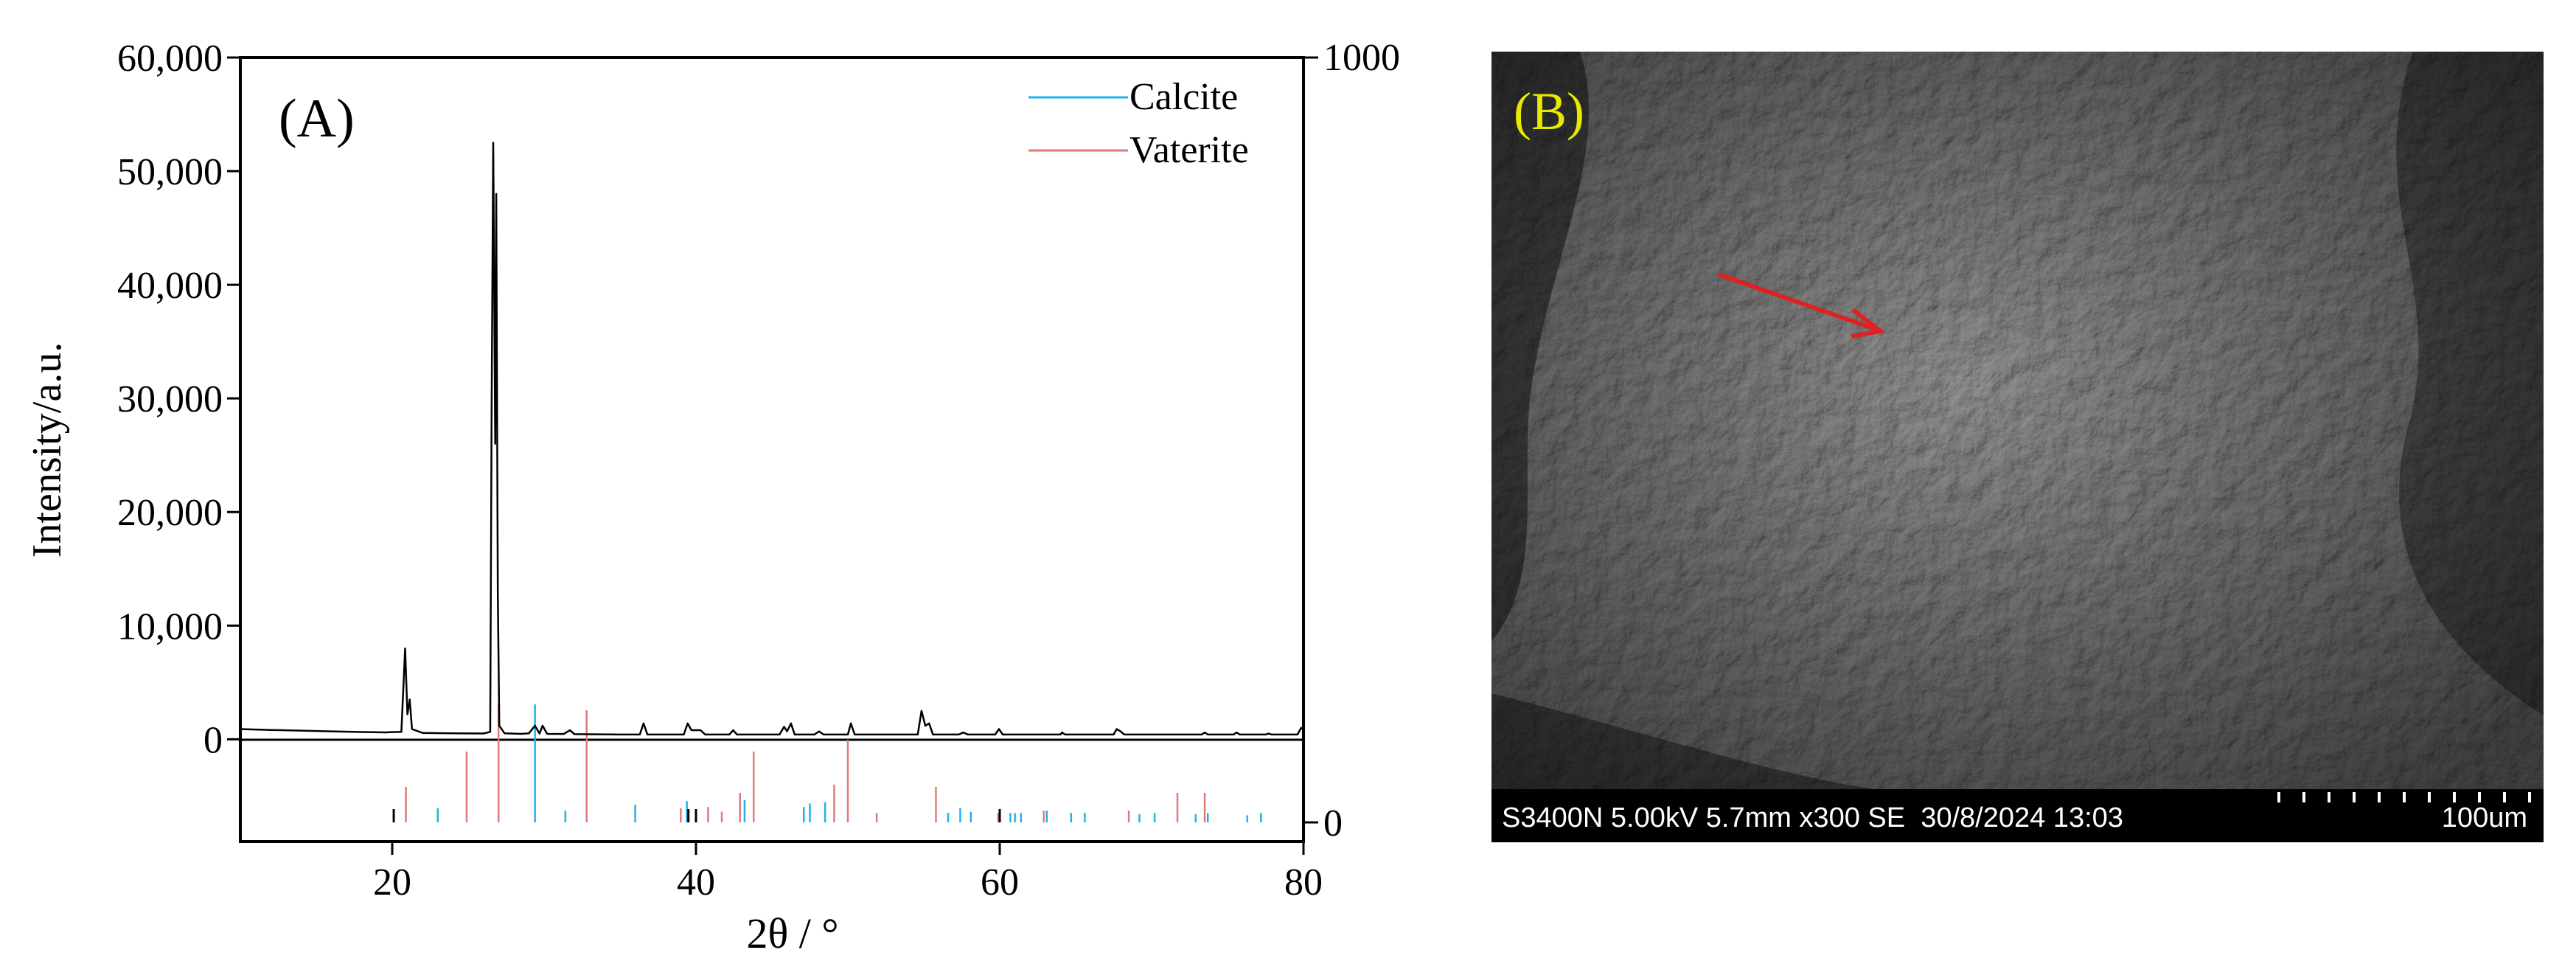  What do you see at coordinates (696, 882) in the screenshot?
I see `x-tick-label: 40` at bounding box center [696, 882].